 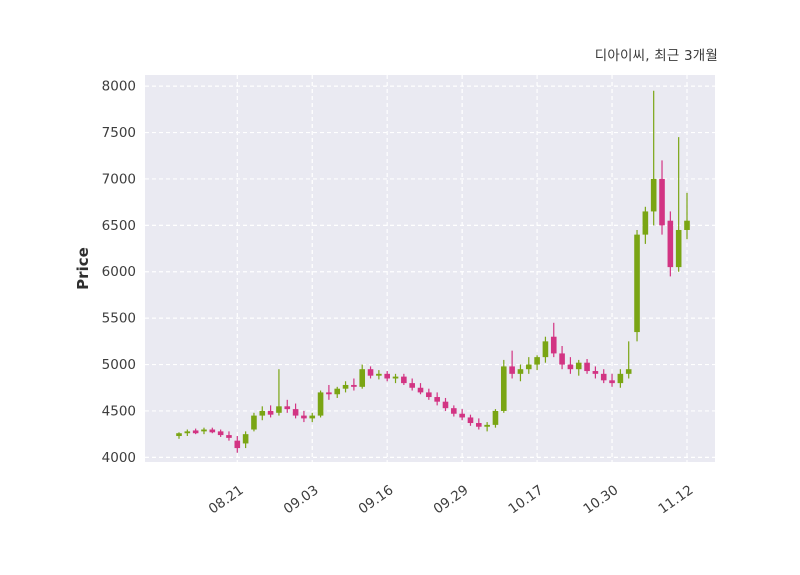 What do you see at coordinates (119, 226) in the screenshot?
I see `y-tick-label: 6500` at bounding box center [119, 226].